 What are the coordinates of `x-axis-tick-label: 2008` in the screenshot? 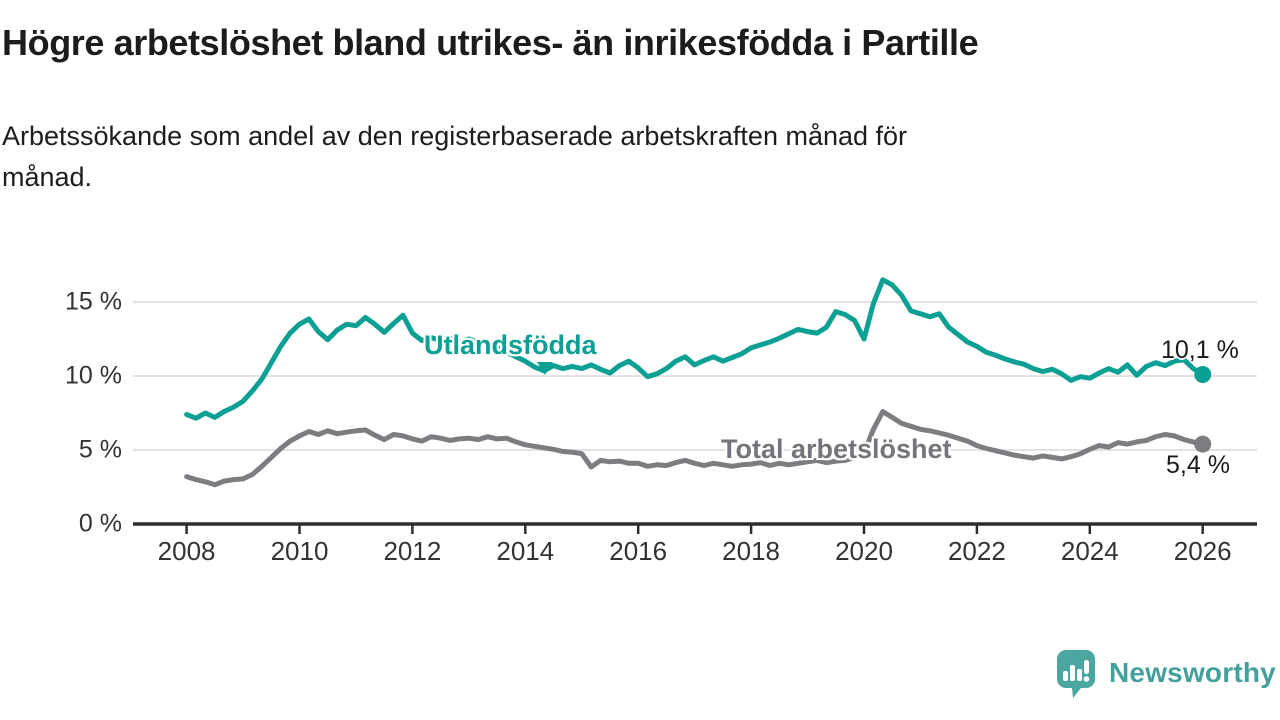 It's located at (187, 551).